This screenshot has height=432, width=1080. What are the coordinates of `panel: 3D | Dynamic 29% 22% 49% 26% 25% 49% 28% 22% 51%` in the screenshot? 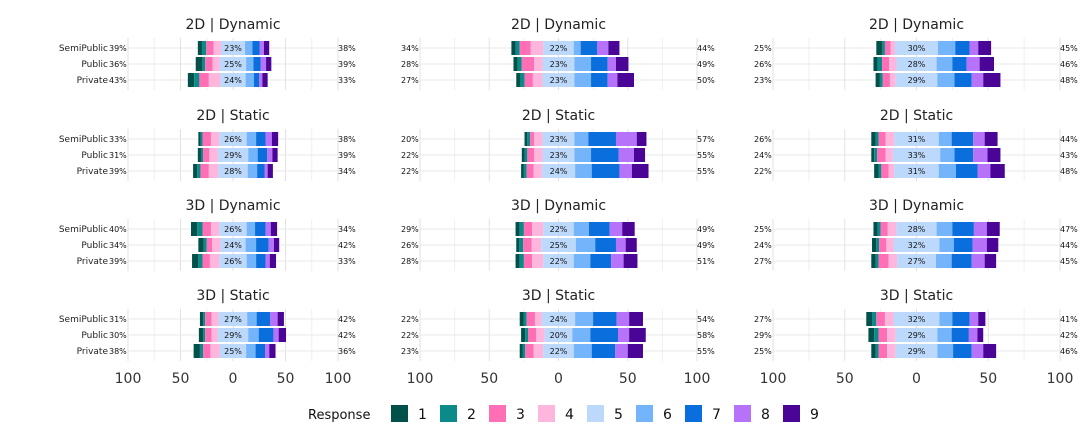 It's located at (558, 234).